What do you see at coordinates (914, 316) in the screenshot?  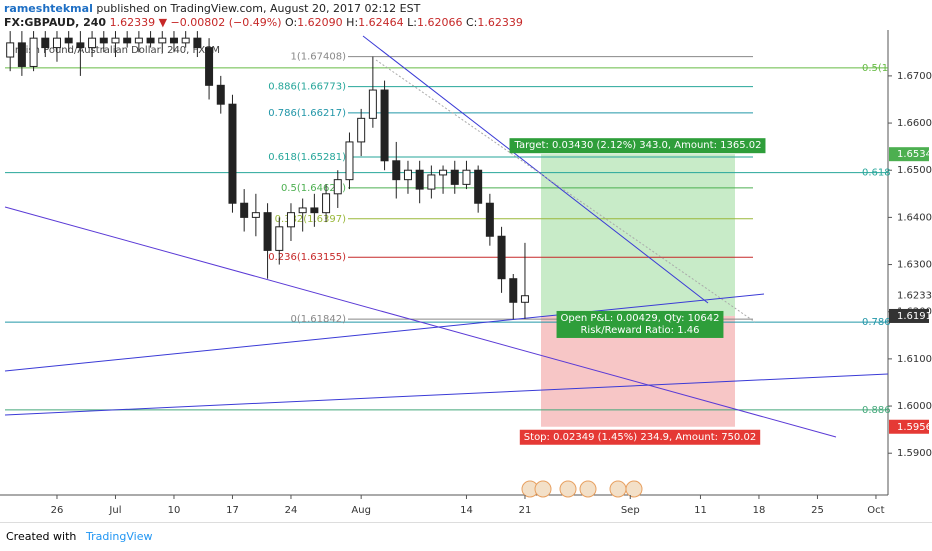 I see `price-tag-label: 1.61910` at bounding box center [914, 316].